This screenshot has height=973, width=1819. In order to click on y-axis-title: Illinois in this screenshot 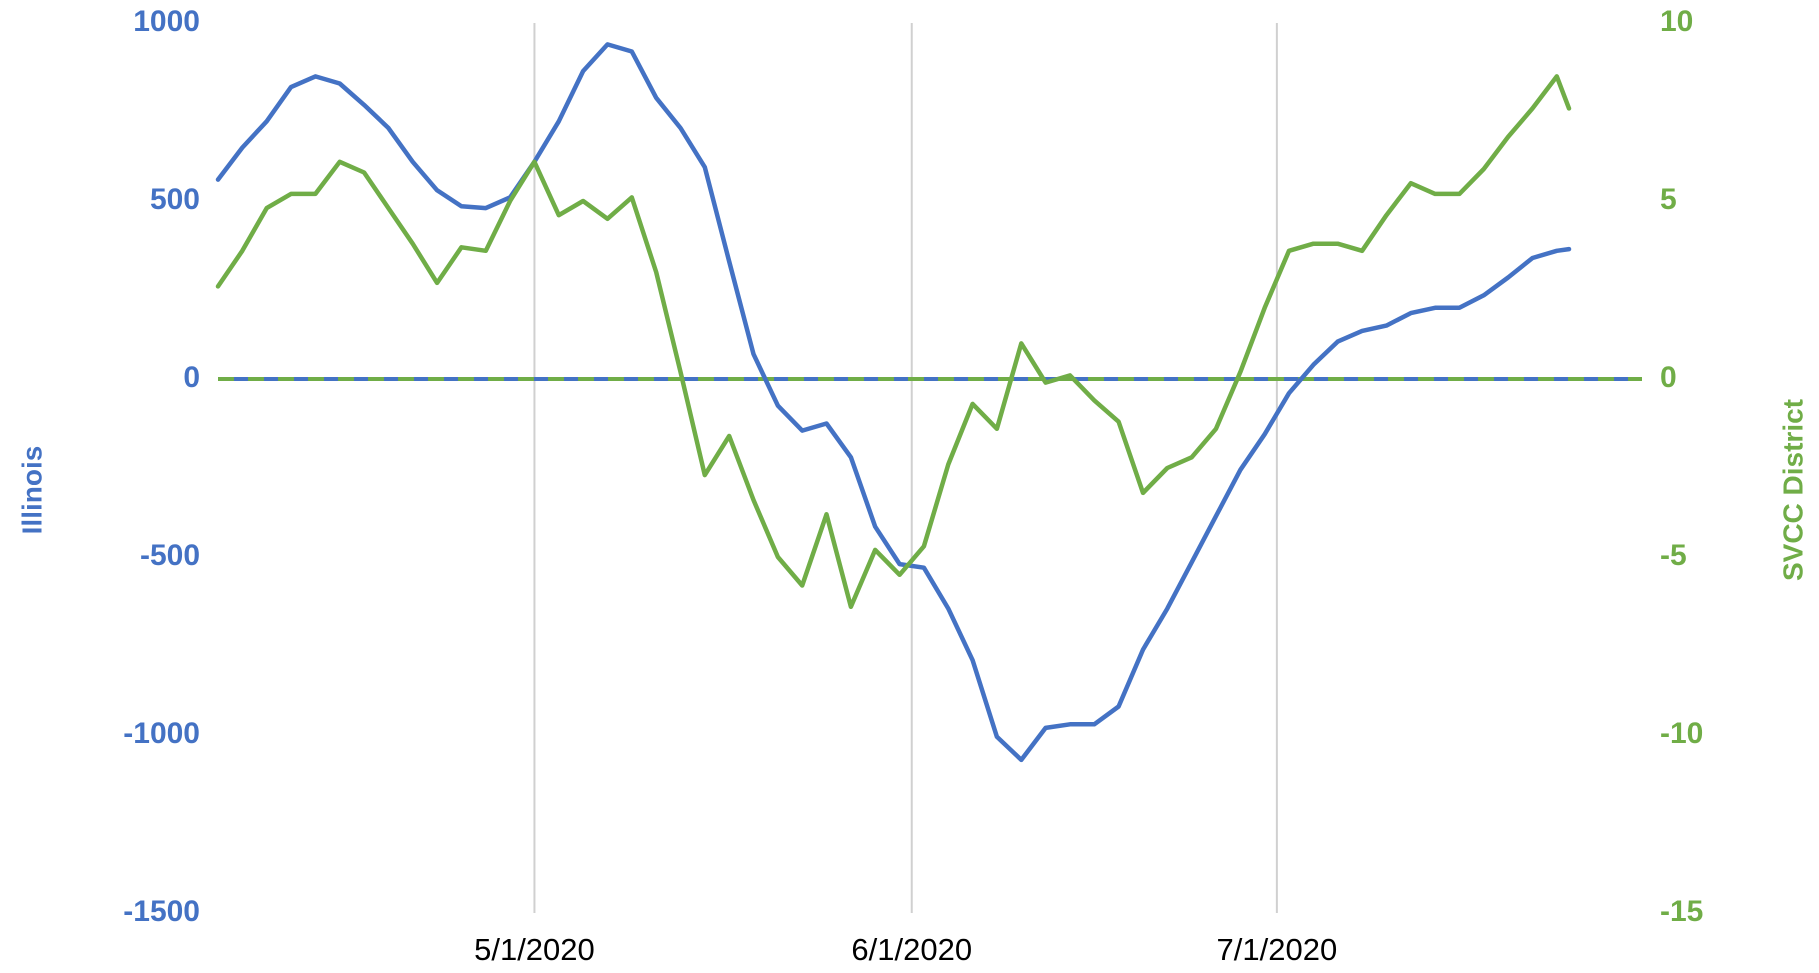, I will do `click(31, 490)`.